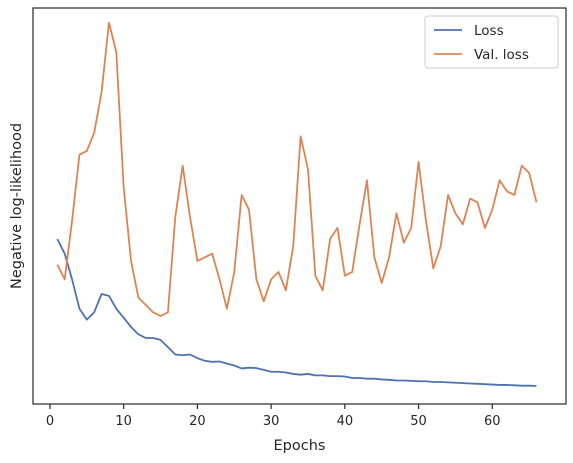  What do you see at coordinates (492, 421) in the screenshot?
I see `x-tick-label: 60` at bounding box center [492, 421].